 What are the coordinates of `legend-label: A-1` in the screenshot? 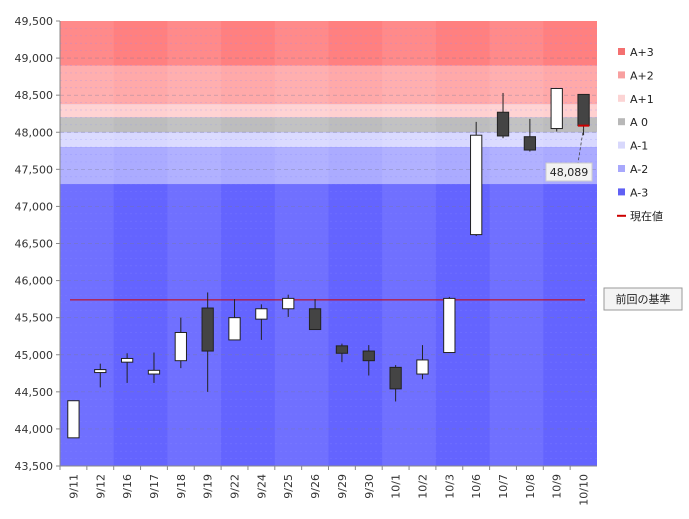 It's located at (639, 146).